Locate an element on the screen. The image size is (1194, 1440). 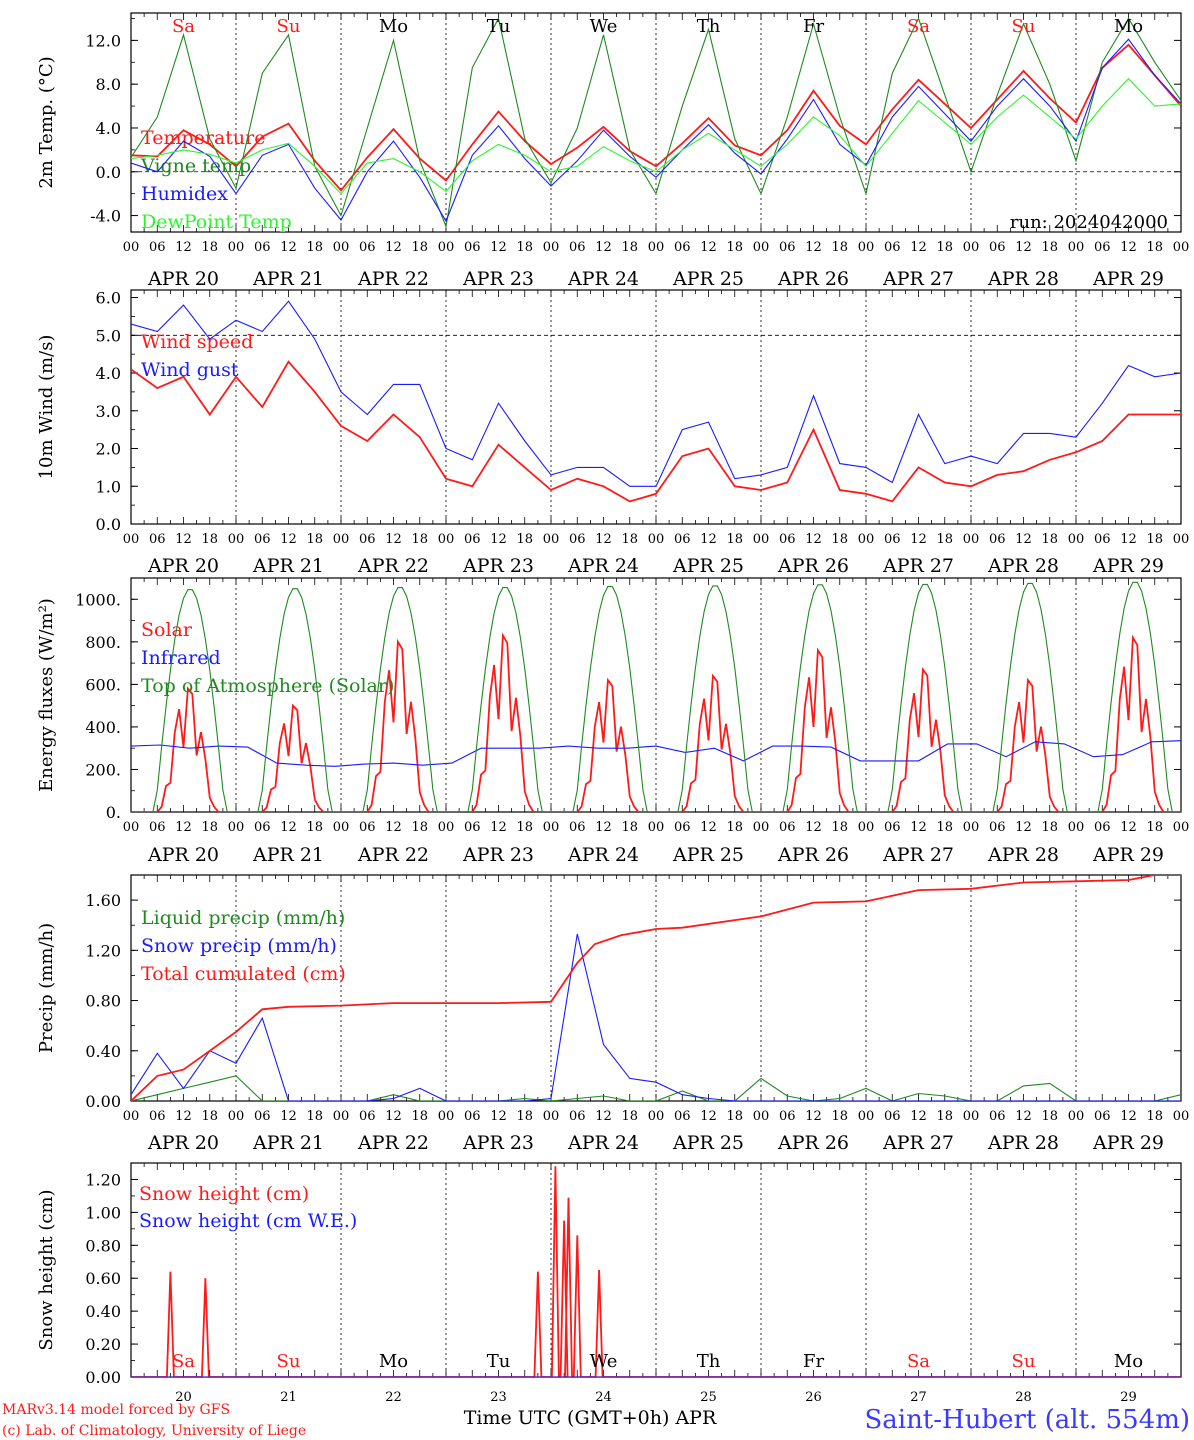
weekday-label: Tu is located at coordinates (499, 26).